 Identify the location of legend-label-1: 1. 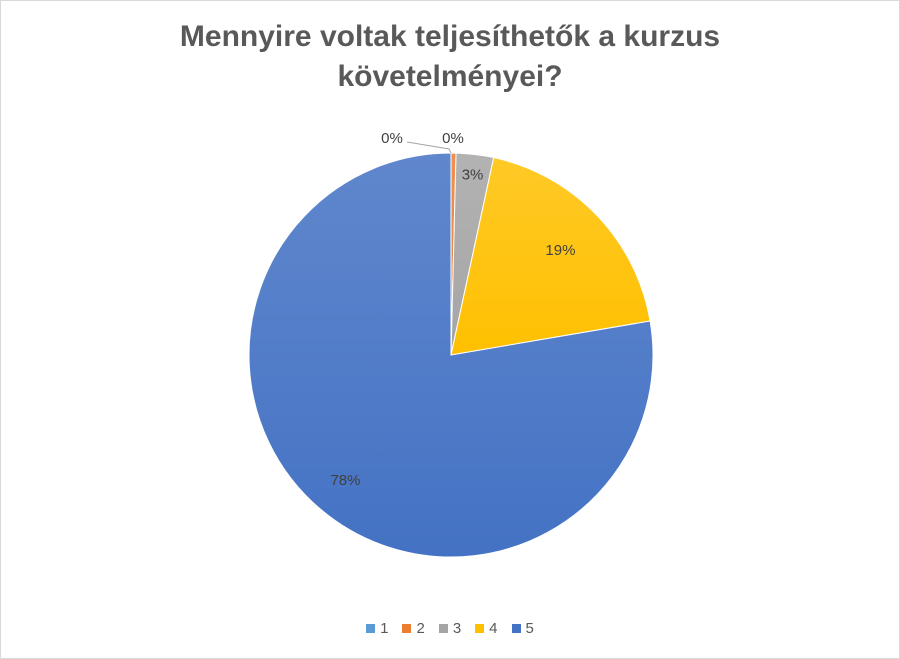
(384, 628).